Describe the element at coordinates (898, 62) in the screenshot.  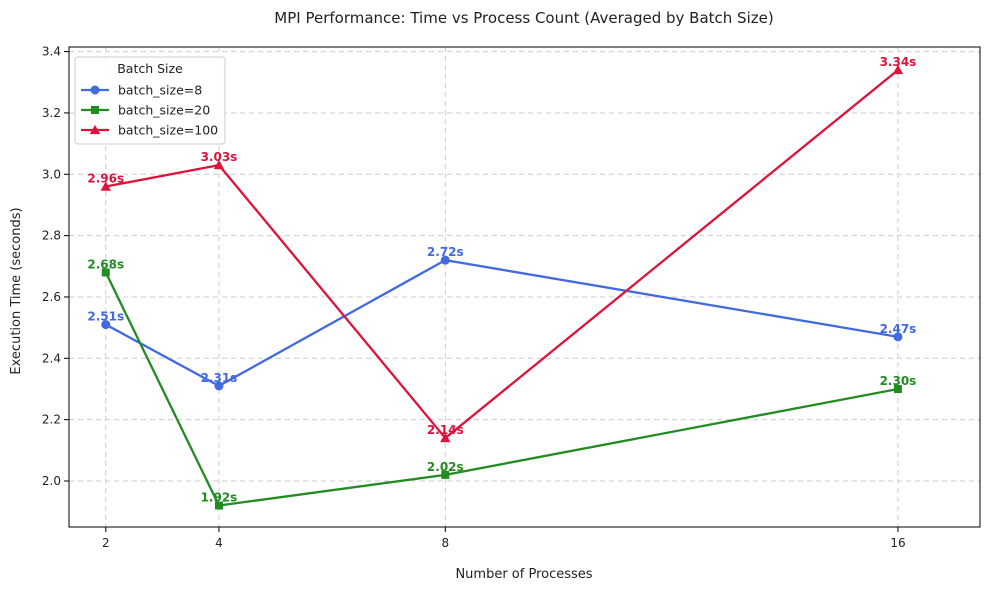
I see `data-label: 3.34s` at that location.